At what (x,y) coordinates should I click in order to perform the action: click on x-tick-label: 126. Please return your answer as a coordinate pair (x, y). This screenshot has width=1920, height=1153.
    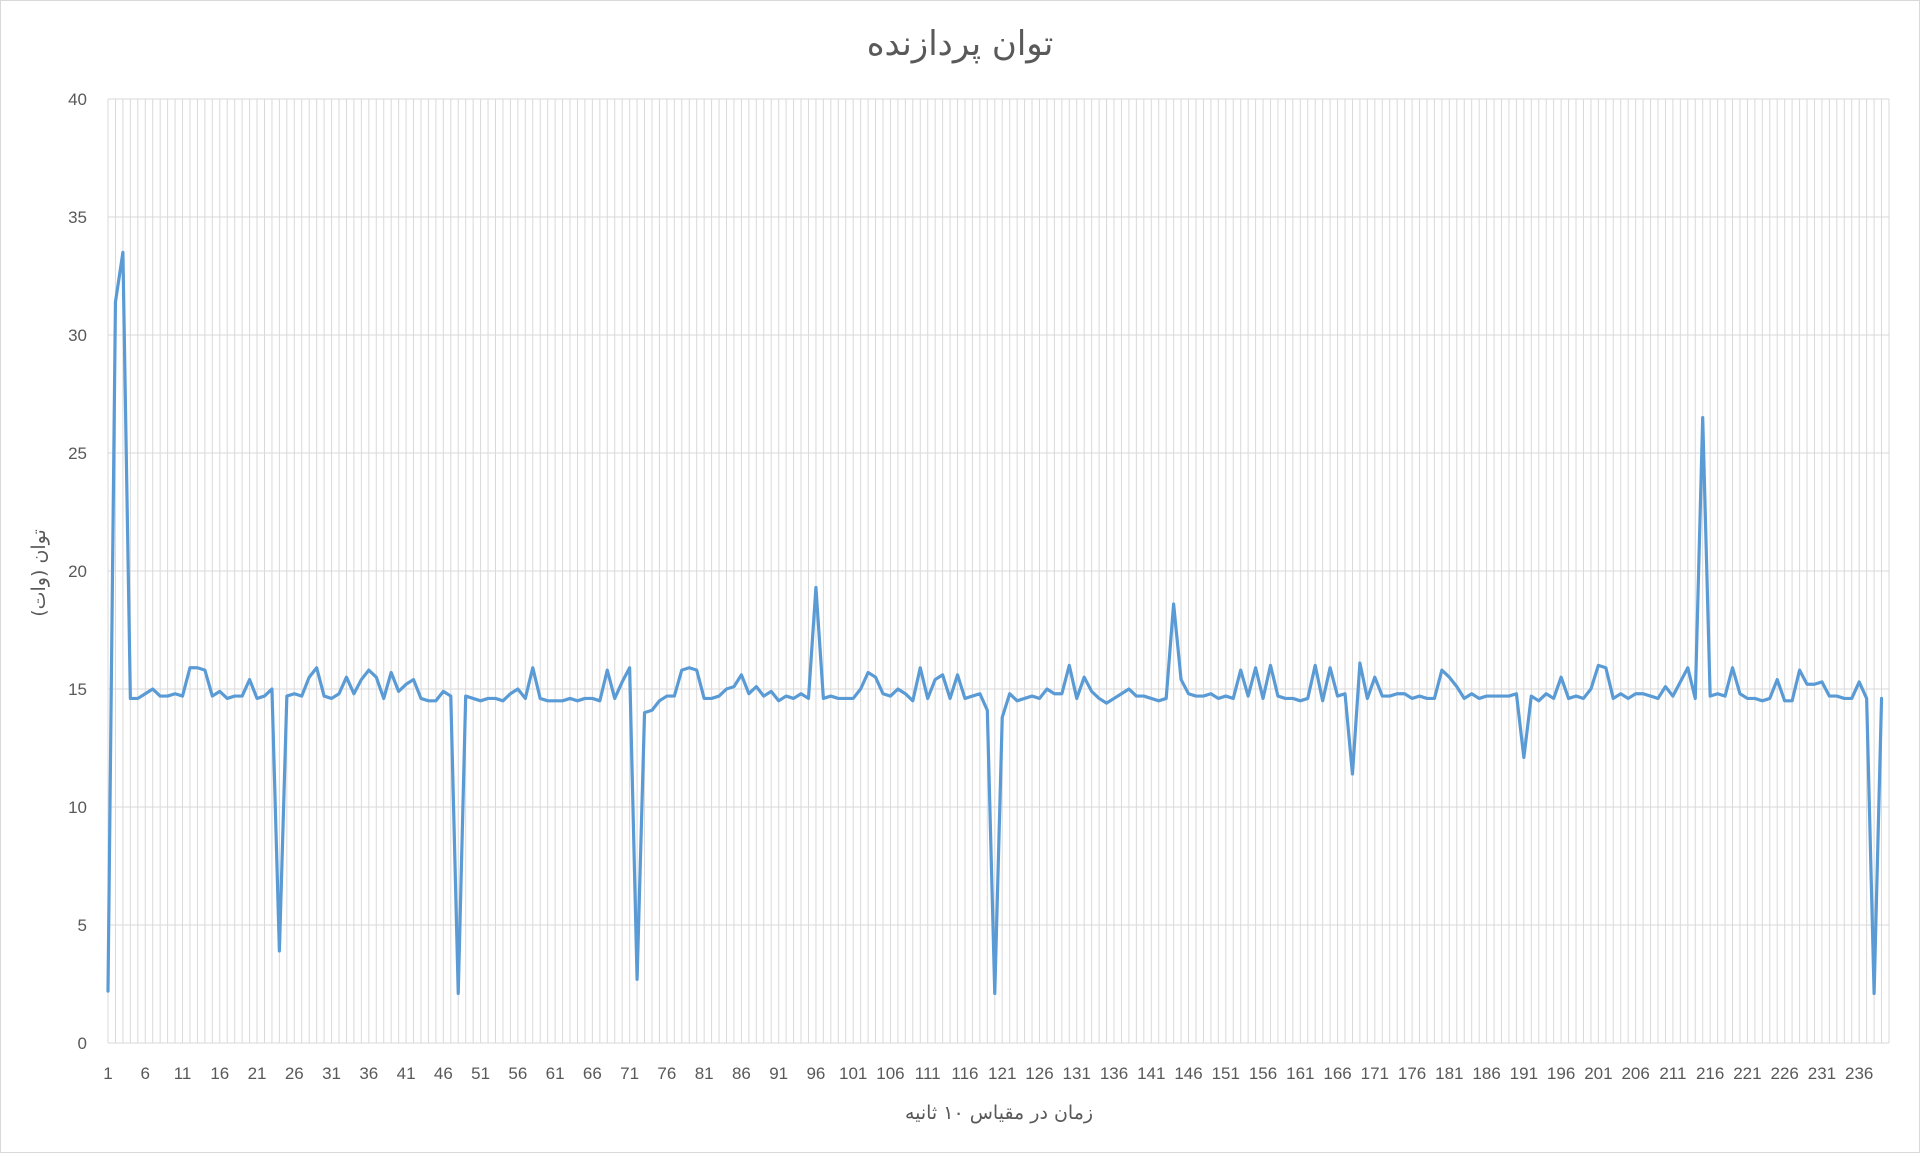
    Looking at the image, I should click on (1039, 1073).